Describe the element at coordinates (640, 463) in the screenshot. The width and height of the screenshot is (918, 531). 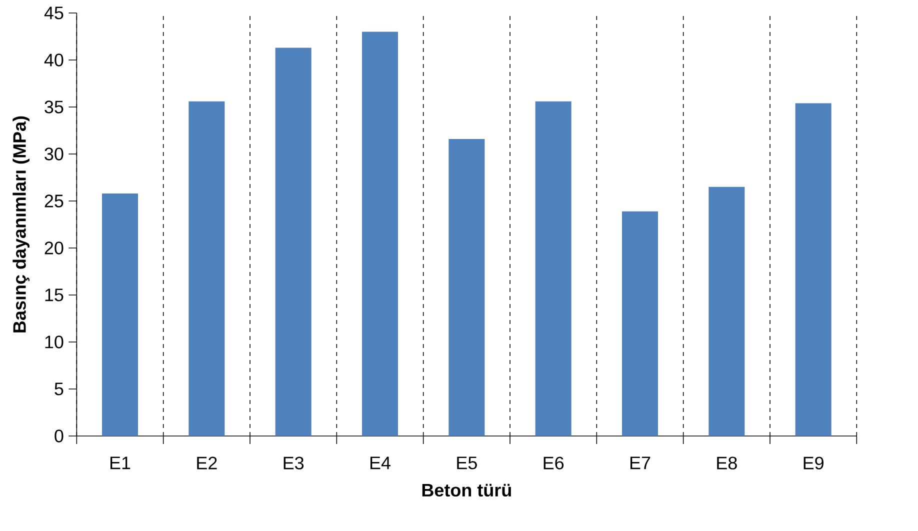
I see `x-tick-label: E7` at that location.